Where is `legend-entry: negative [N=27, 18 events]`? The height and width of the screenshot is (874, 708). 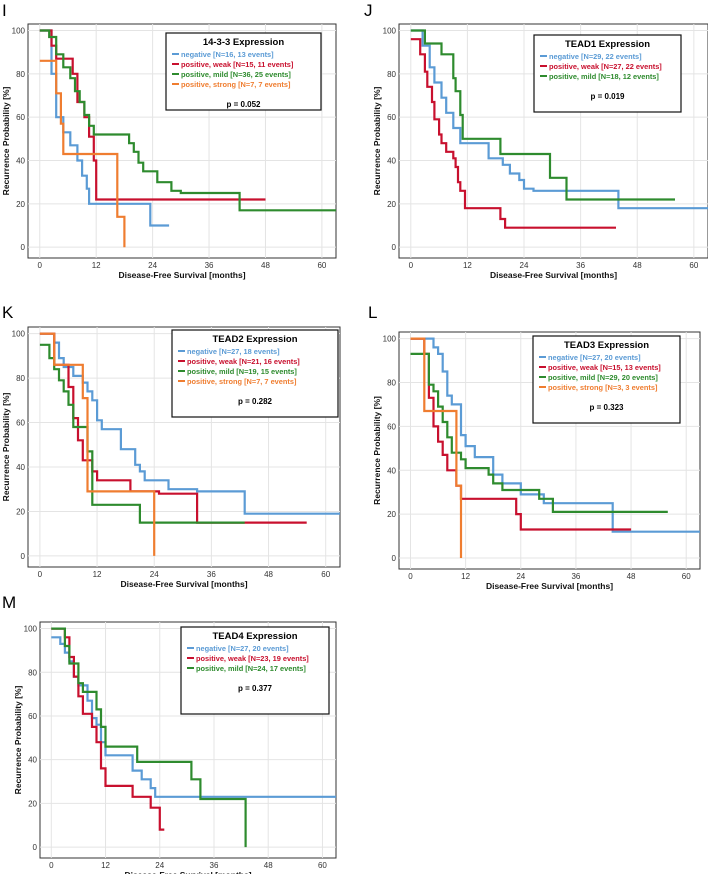 legend-entry: negative [N=27, 18 events] is located at coordinates (233, 351).